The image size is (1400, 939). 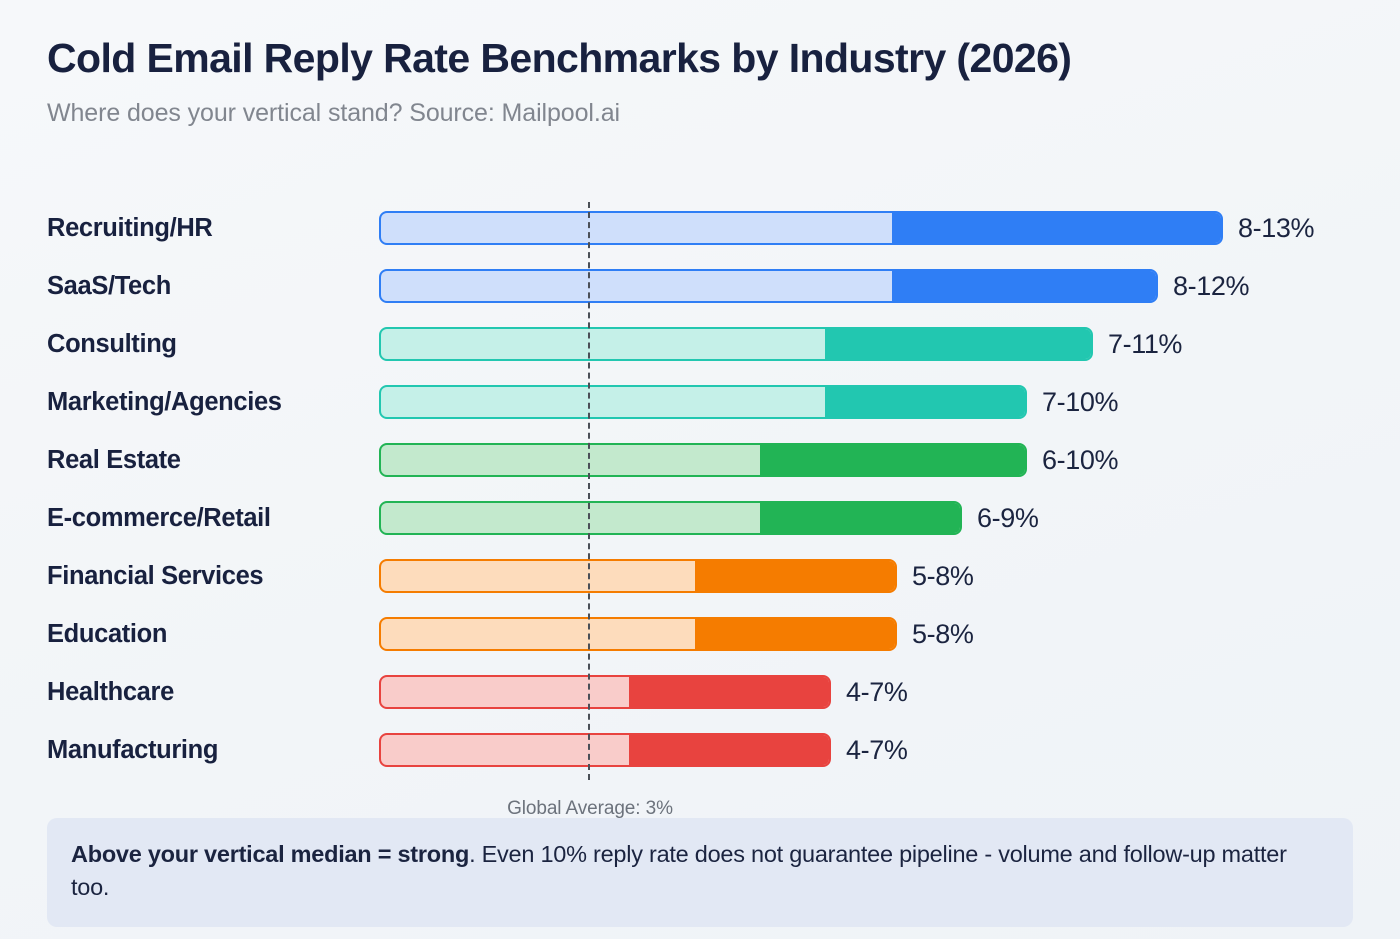 What do you see at coordinates (109, 286) in the screenshot?
I see `row-category-label: SaaS/Tech` at bounding box center [109, 286].